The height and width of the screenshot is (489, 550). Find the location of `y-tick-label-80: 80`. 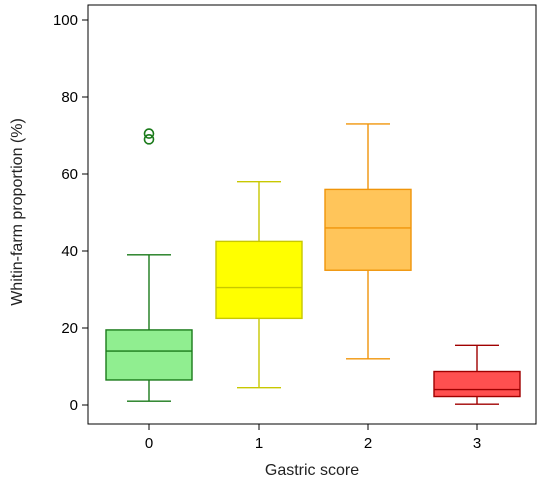

y-tick-label-80: 80 is located at coordinates (69, 97).